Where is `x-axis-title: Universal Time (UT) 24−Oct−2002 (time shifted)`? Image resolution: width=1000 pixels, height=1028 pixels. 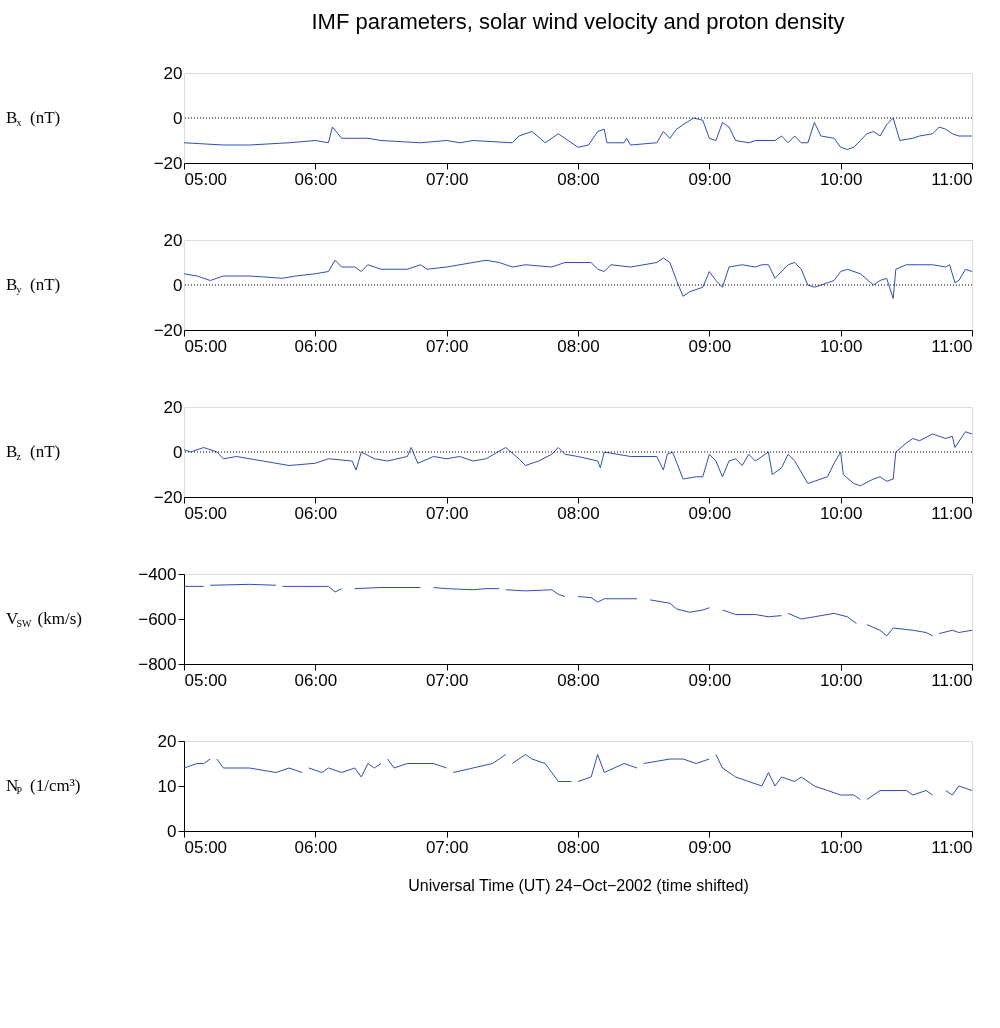 x-axis-title: Universal Time (UT) 24−Oct−2002 (time shifted) is located at coordinates (578, 885).